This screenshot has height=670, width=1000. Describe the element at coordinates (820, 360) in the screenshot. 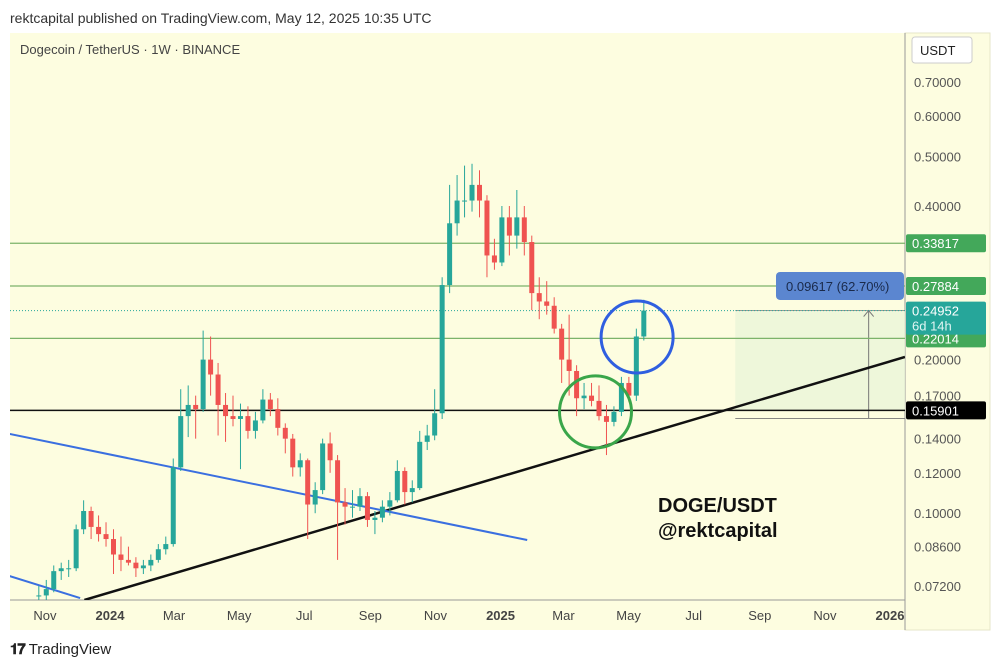

I see `measure-range-box` at that location.